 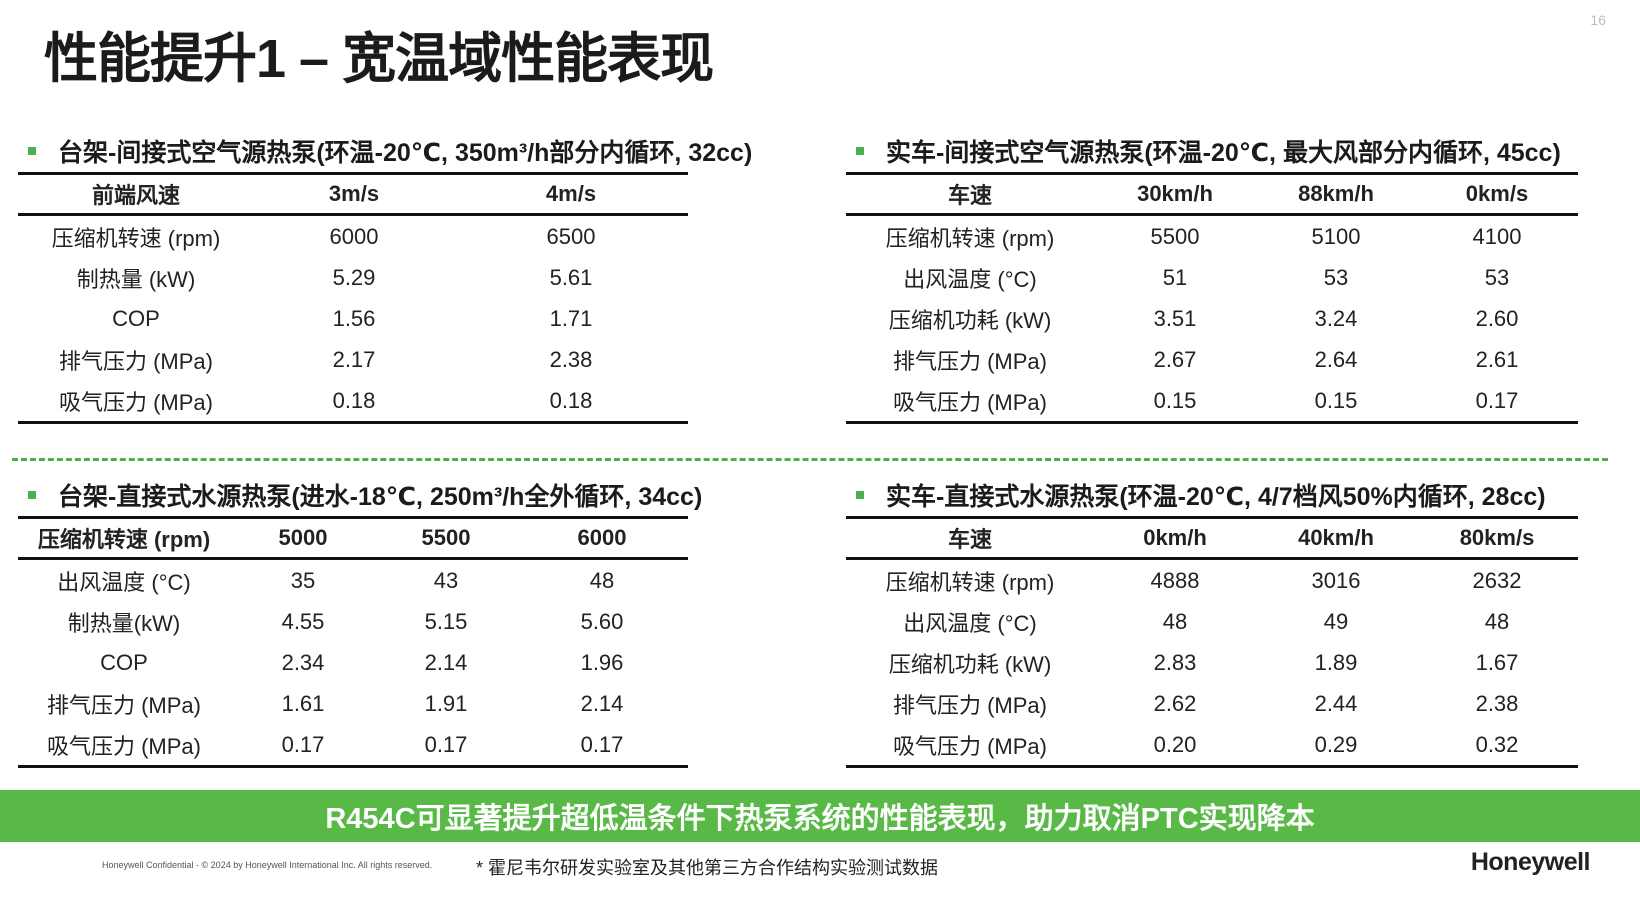 I want to click on panel-heading: 台架-间接式空气源热泵(环温-20℃, 350m³/h部分内循环, 32cc), so click(x=403, y=151).